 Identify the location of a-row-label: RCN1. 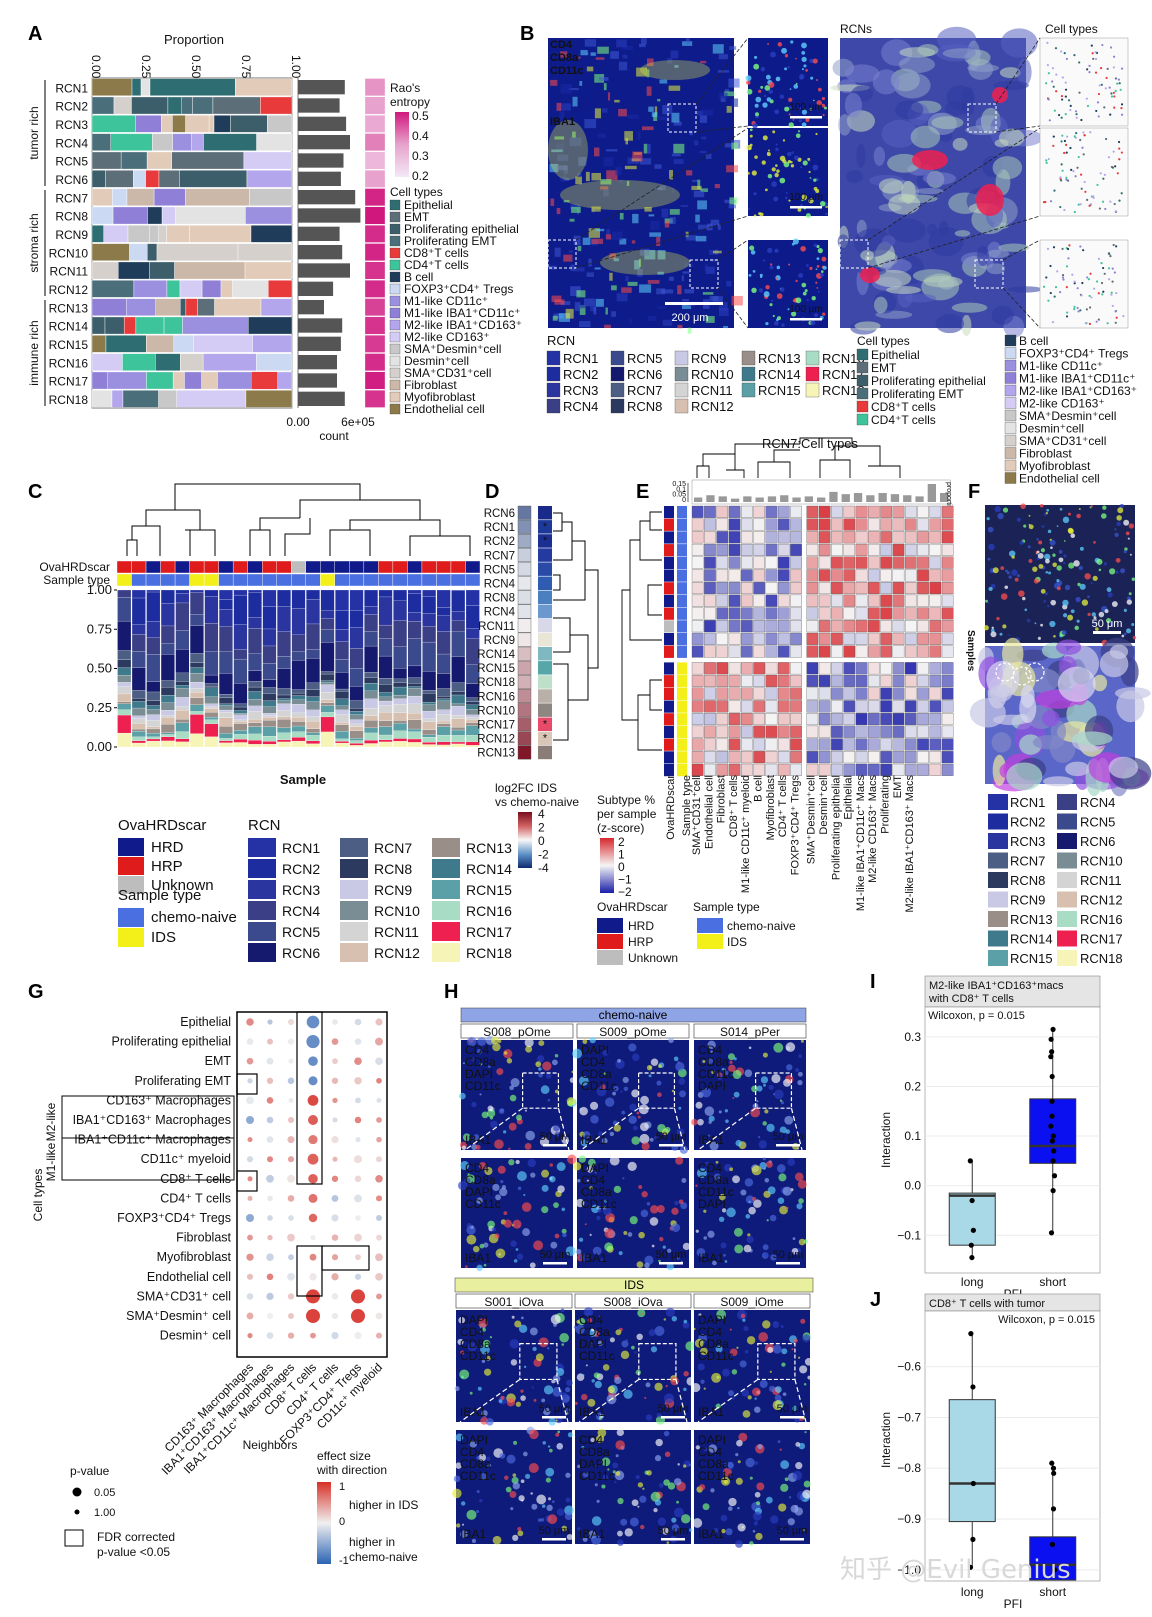
(71, 88).